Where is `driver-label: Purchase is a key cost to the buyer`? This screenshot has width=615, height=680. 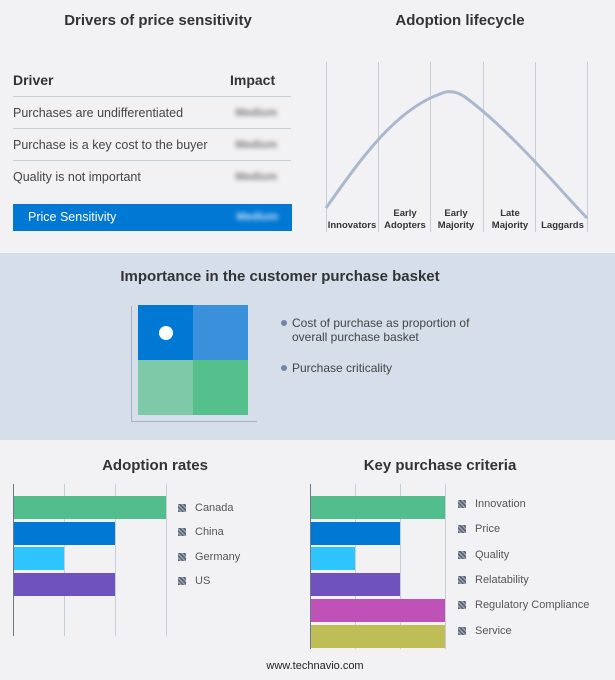 driver-label: Purchase is a key cost to the buyer is located at coordinates (110, 145).